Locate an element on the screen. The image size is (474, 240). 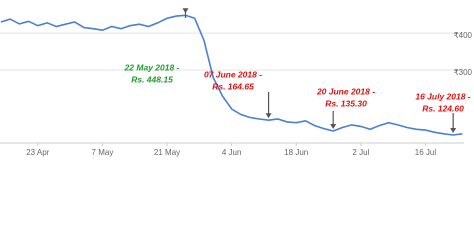
annotation-text: Rs. 448.15 is located at coordinates (152, 79).